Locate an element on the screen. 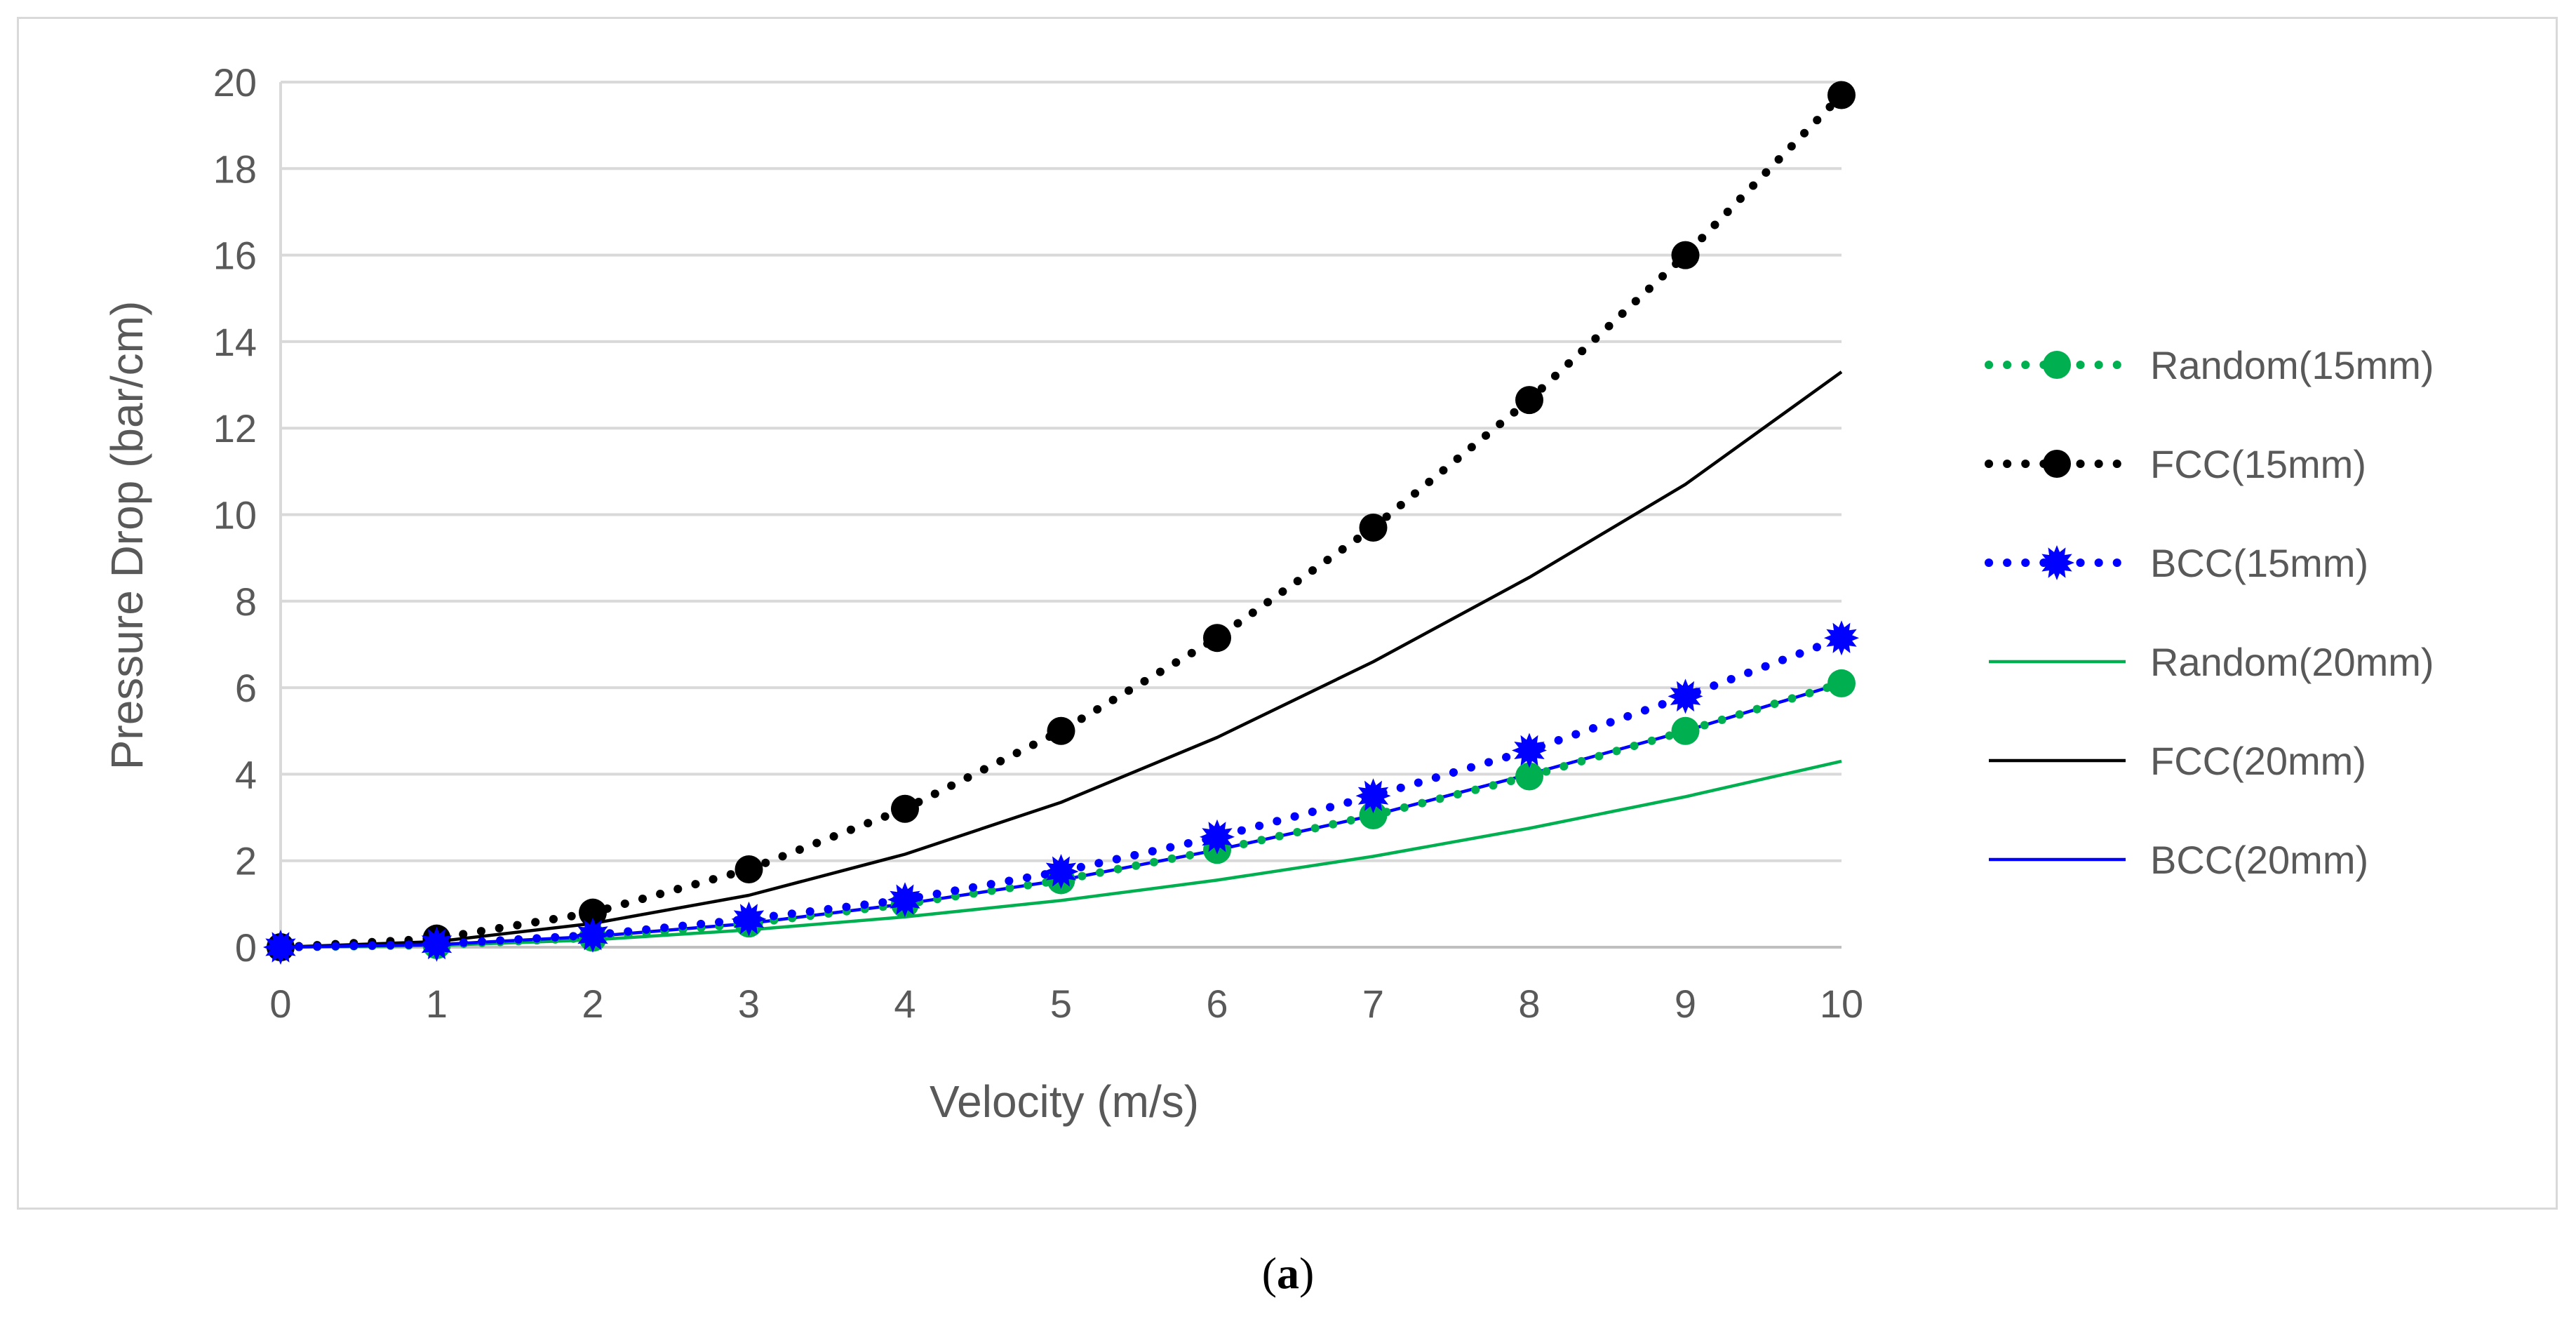 The image size is (2576, 1324). y-tick-label: 14 is located at coordinates (235, 342).